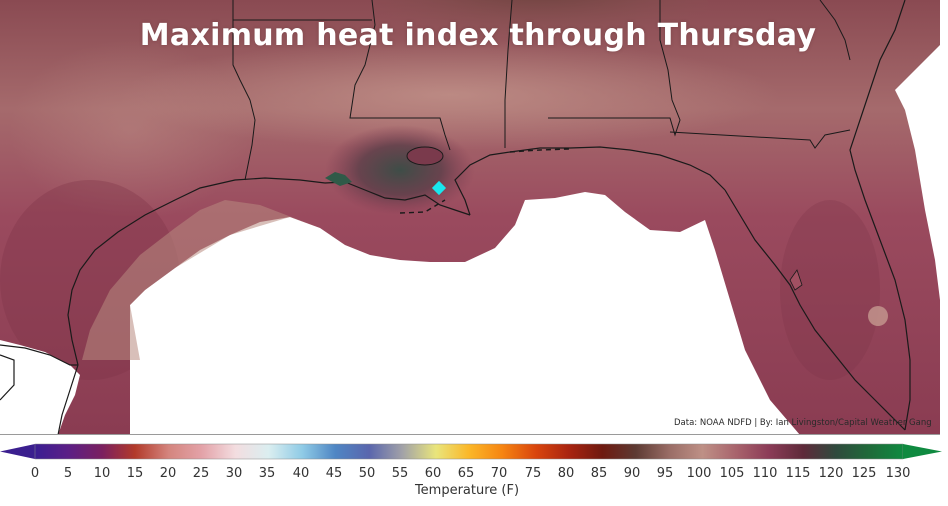  I want to click on tick-label: 90, so click(632, 473).